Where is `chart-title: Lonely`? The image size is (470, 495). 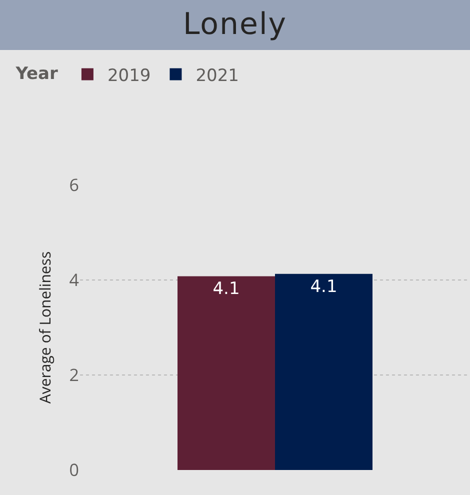 chart-title: Lonely is located at coordinates (235, 25).